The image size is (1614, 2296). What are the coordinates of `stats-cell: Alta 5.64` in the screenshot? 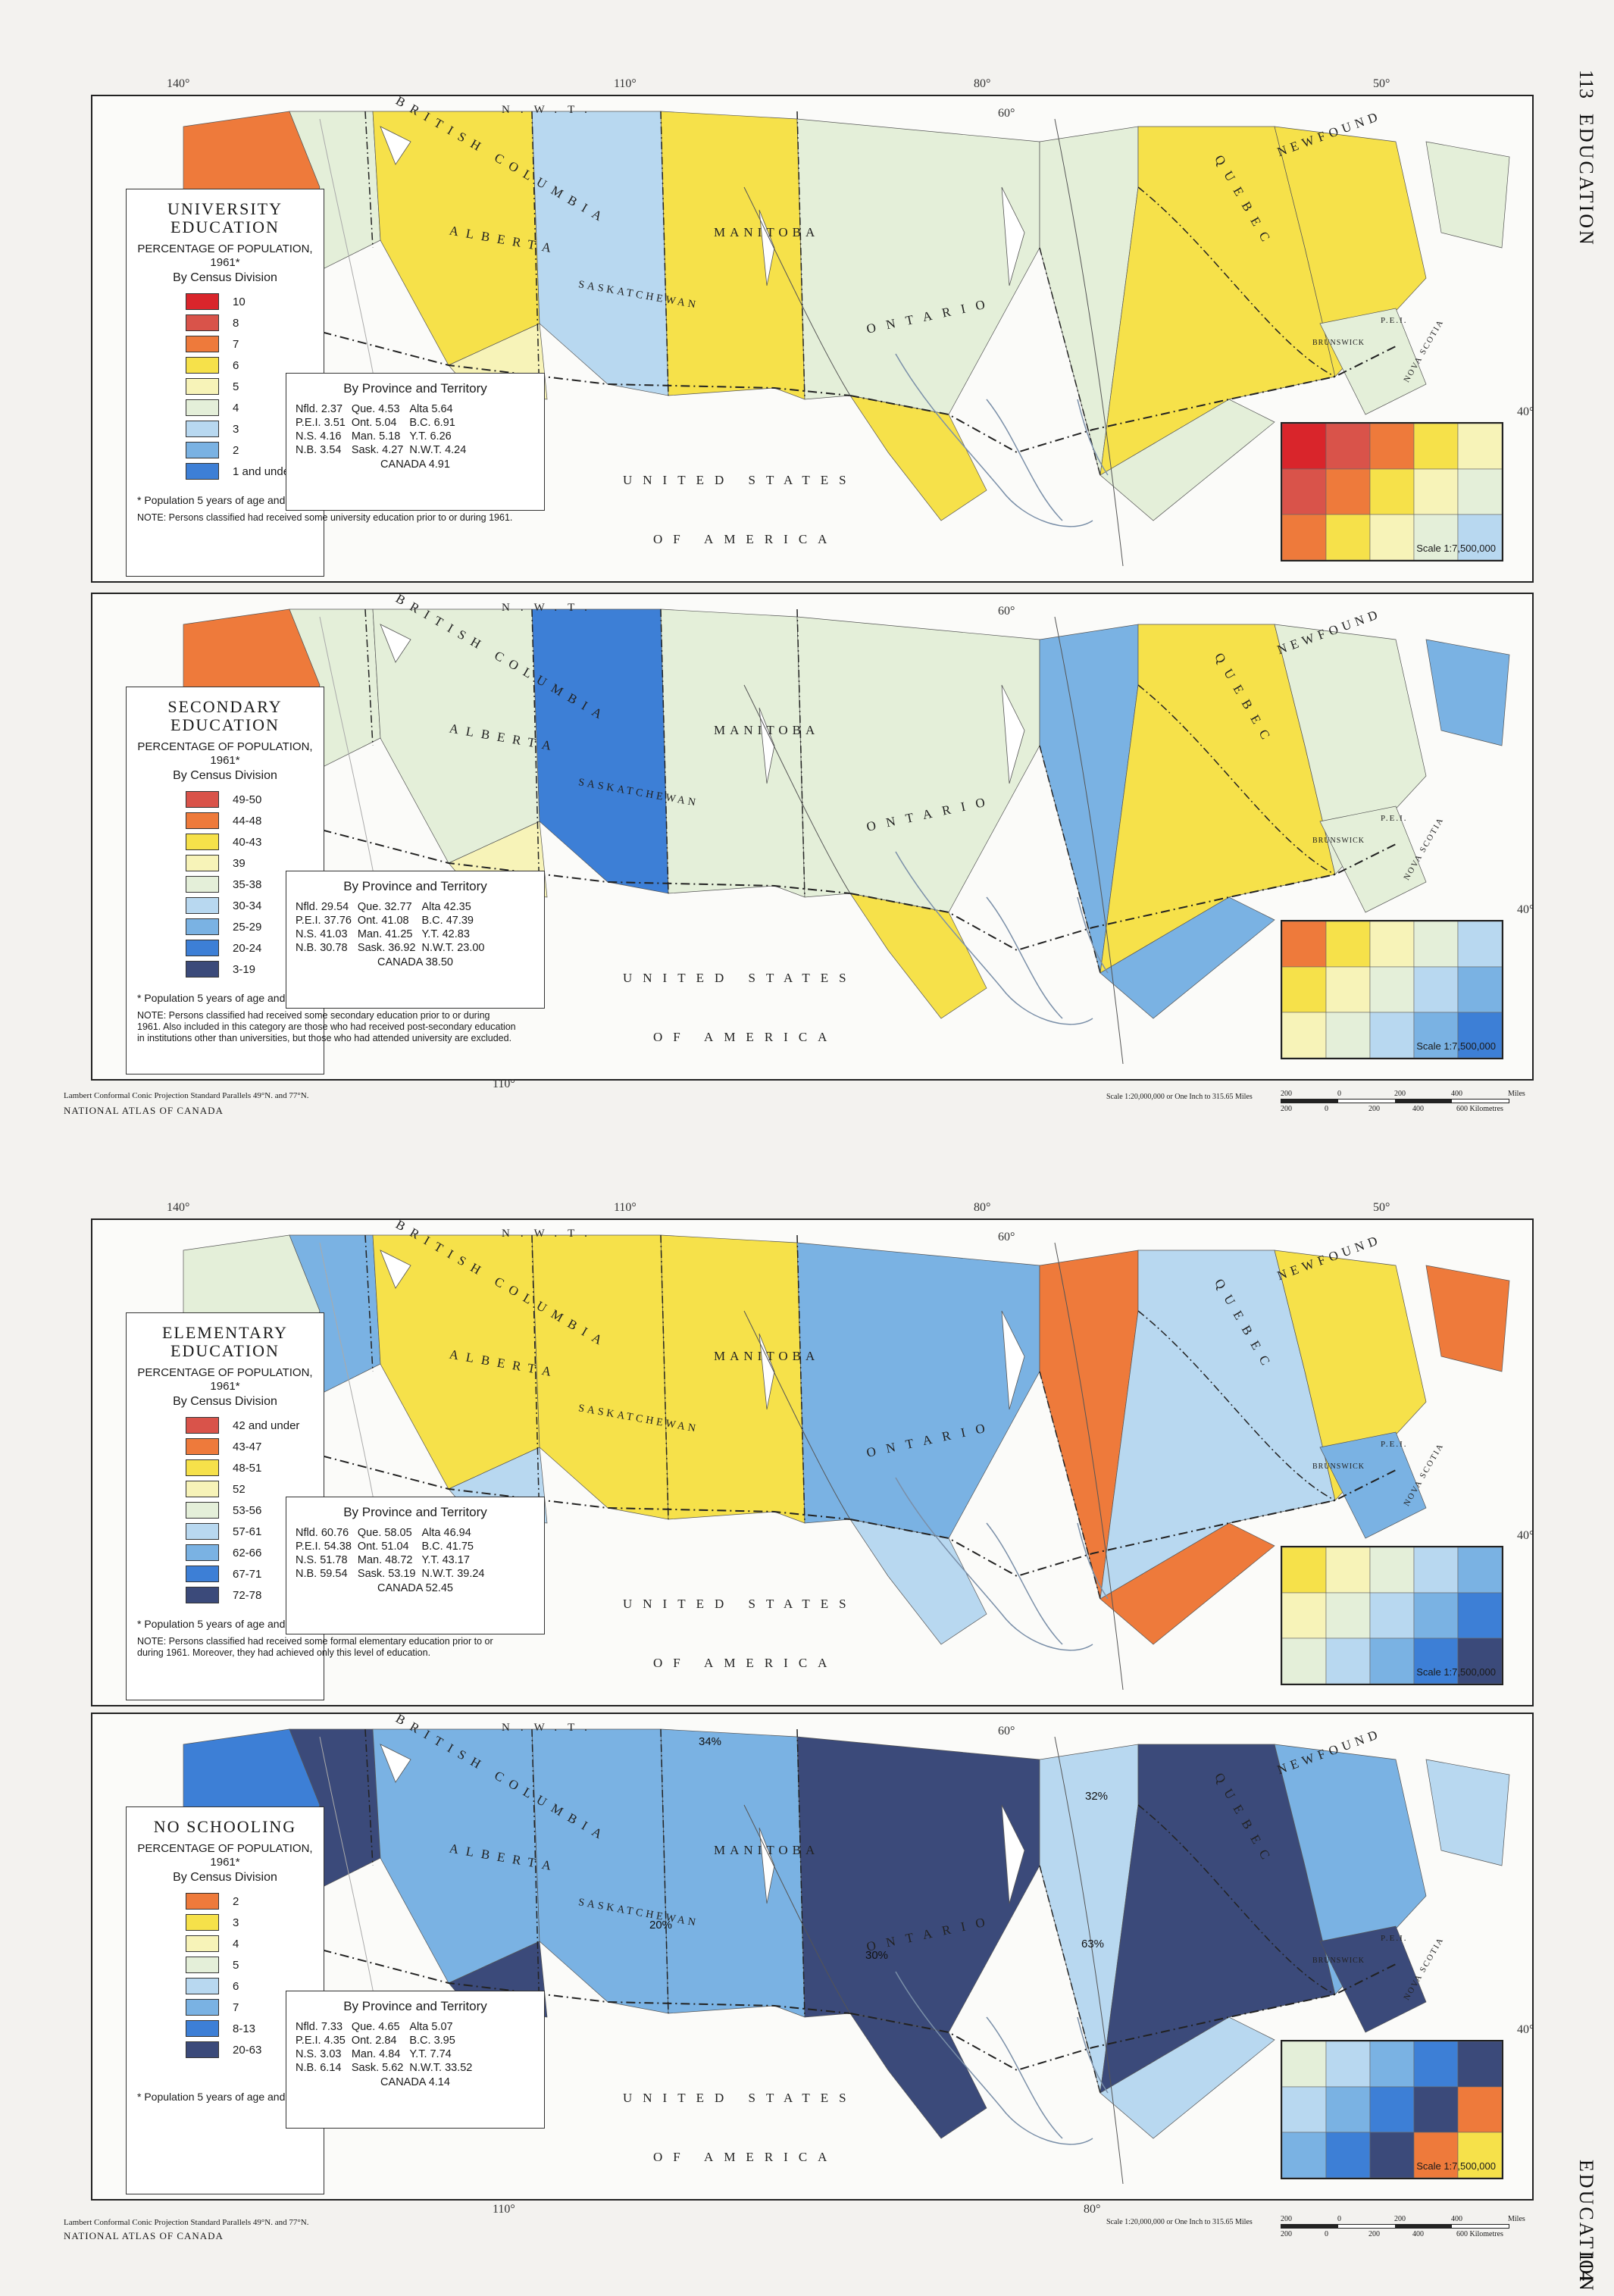 It's located at (431, 409).